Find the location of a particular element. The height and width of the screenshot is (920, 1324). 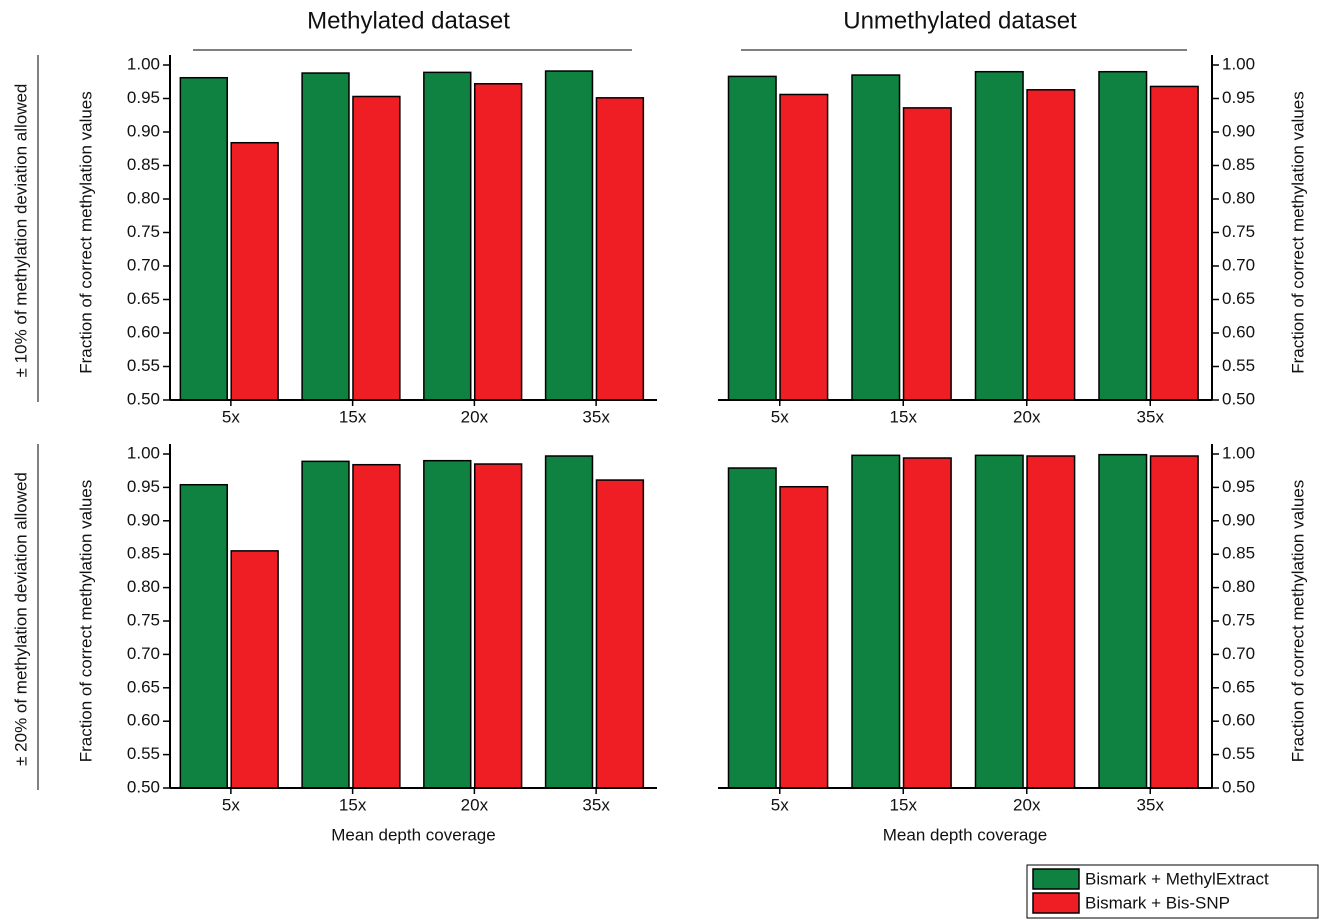

legend-swatch is located at coordinates (1056, 903).